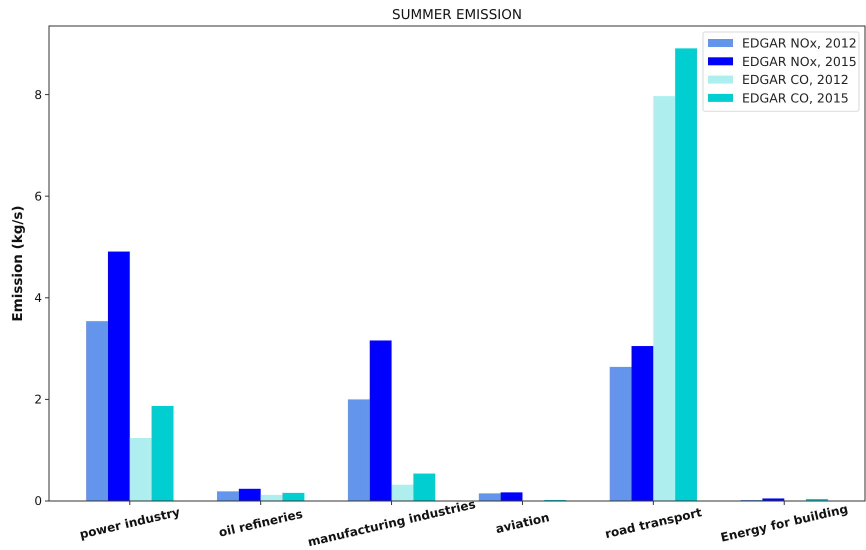 The width and height of the screenshot is (866, 550). What do you see at coordinates (38, 297) in the screenshot?
I see `y-tick-label: 4` at bounding box center [38, 297].